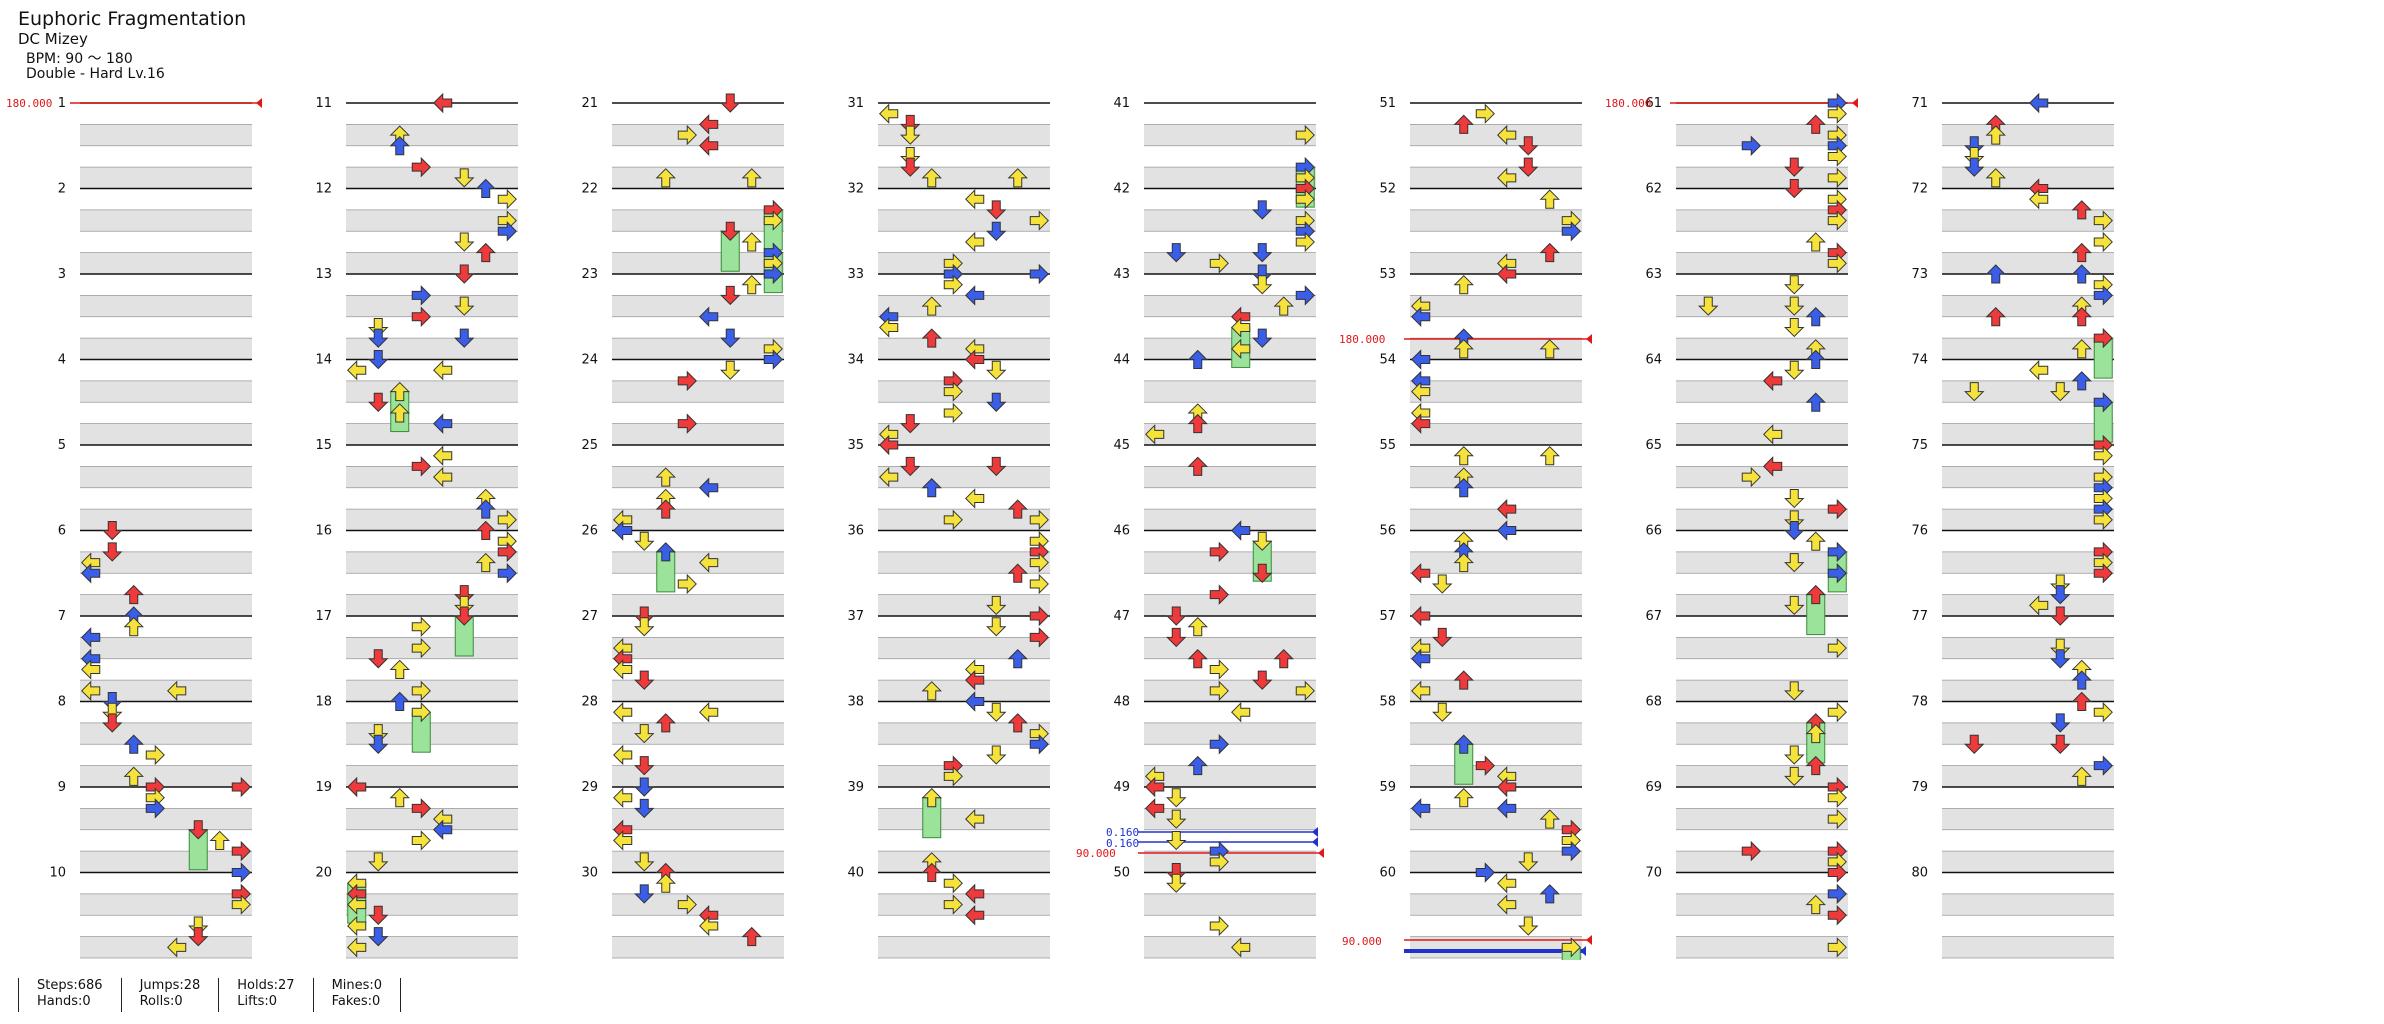 The image size is (2384, 1024). What do you see at coordinates (855, 189) in the screenshot?
I see `measure-number: 32` at bounding box center [855, 189].